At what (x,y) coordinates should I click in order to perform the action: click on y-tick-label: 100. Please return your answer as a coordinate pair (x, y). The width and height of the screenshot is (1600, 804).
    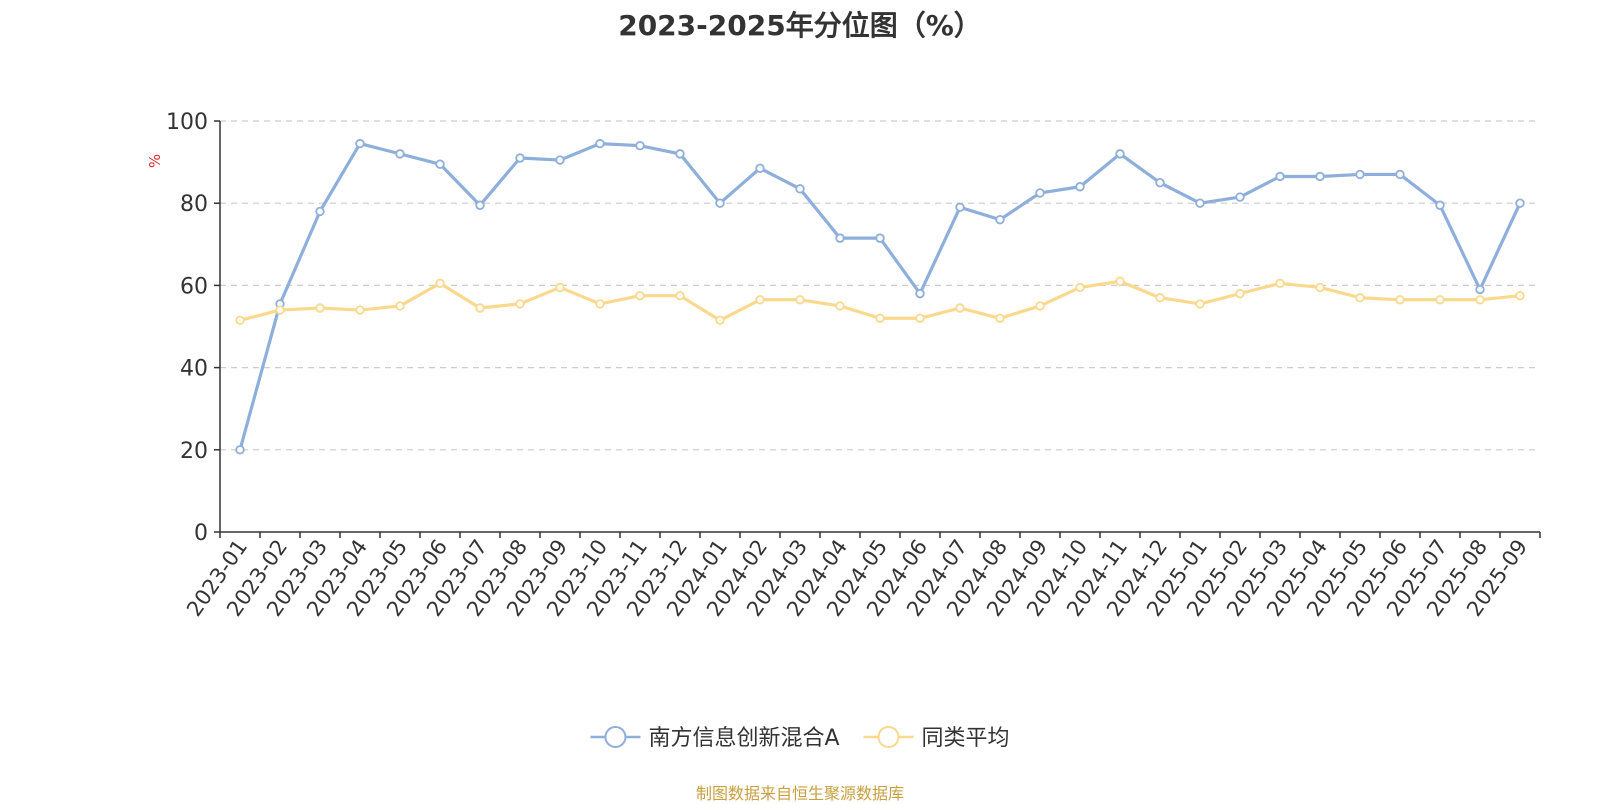
    Looking at the image, I should click on (187, 122).